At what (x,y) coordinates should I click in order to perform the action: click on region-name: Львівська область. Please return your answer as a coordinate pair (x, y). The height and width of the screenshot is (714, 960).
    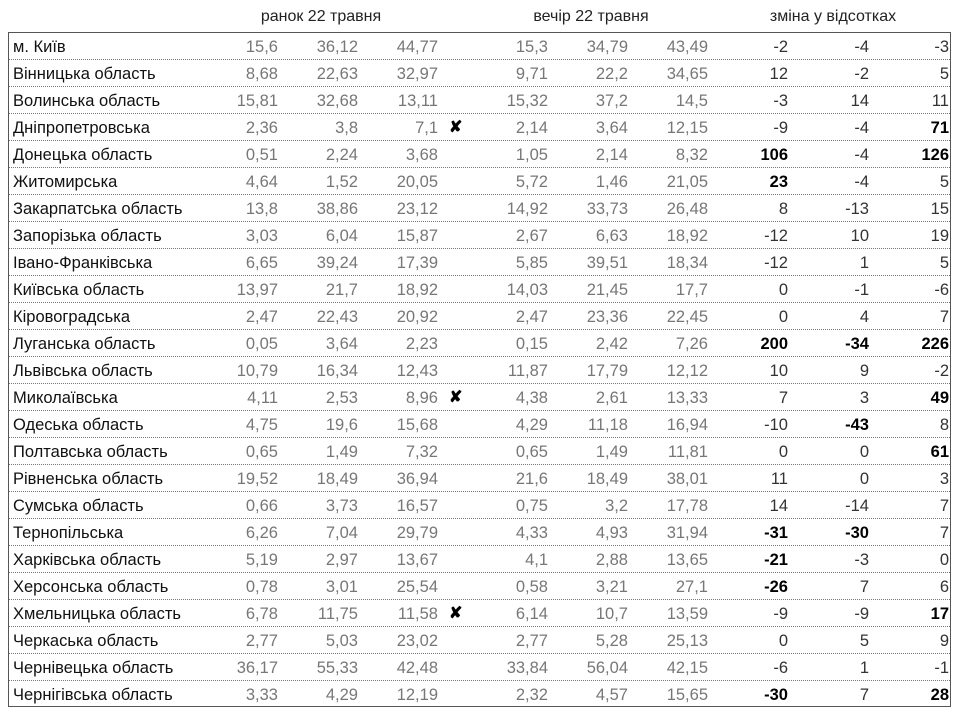
    Looking at the image, I should click on (83, 371).